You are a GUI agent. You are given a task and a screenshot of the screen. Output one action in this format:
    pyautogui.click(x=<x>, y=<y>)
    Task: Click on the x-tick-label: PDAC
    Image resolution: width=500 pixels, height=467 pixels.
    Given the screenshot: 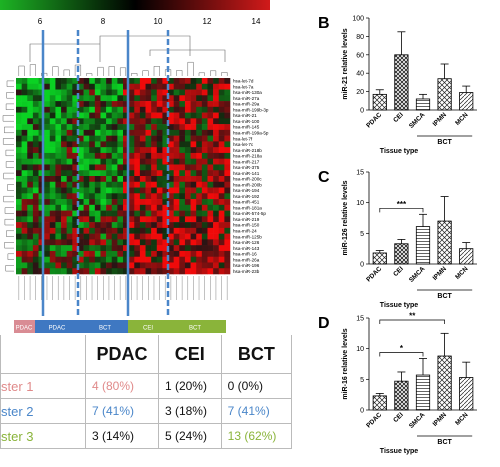 What is the action you would take?
    pyautogui.click(x=374, y=274)
    